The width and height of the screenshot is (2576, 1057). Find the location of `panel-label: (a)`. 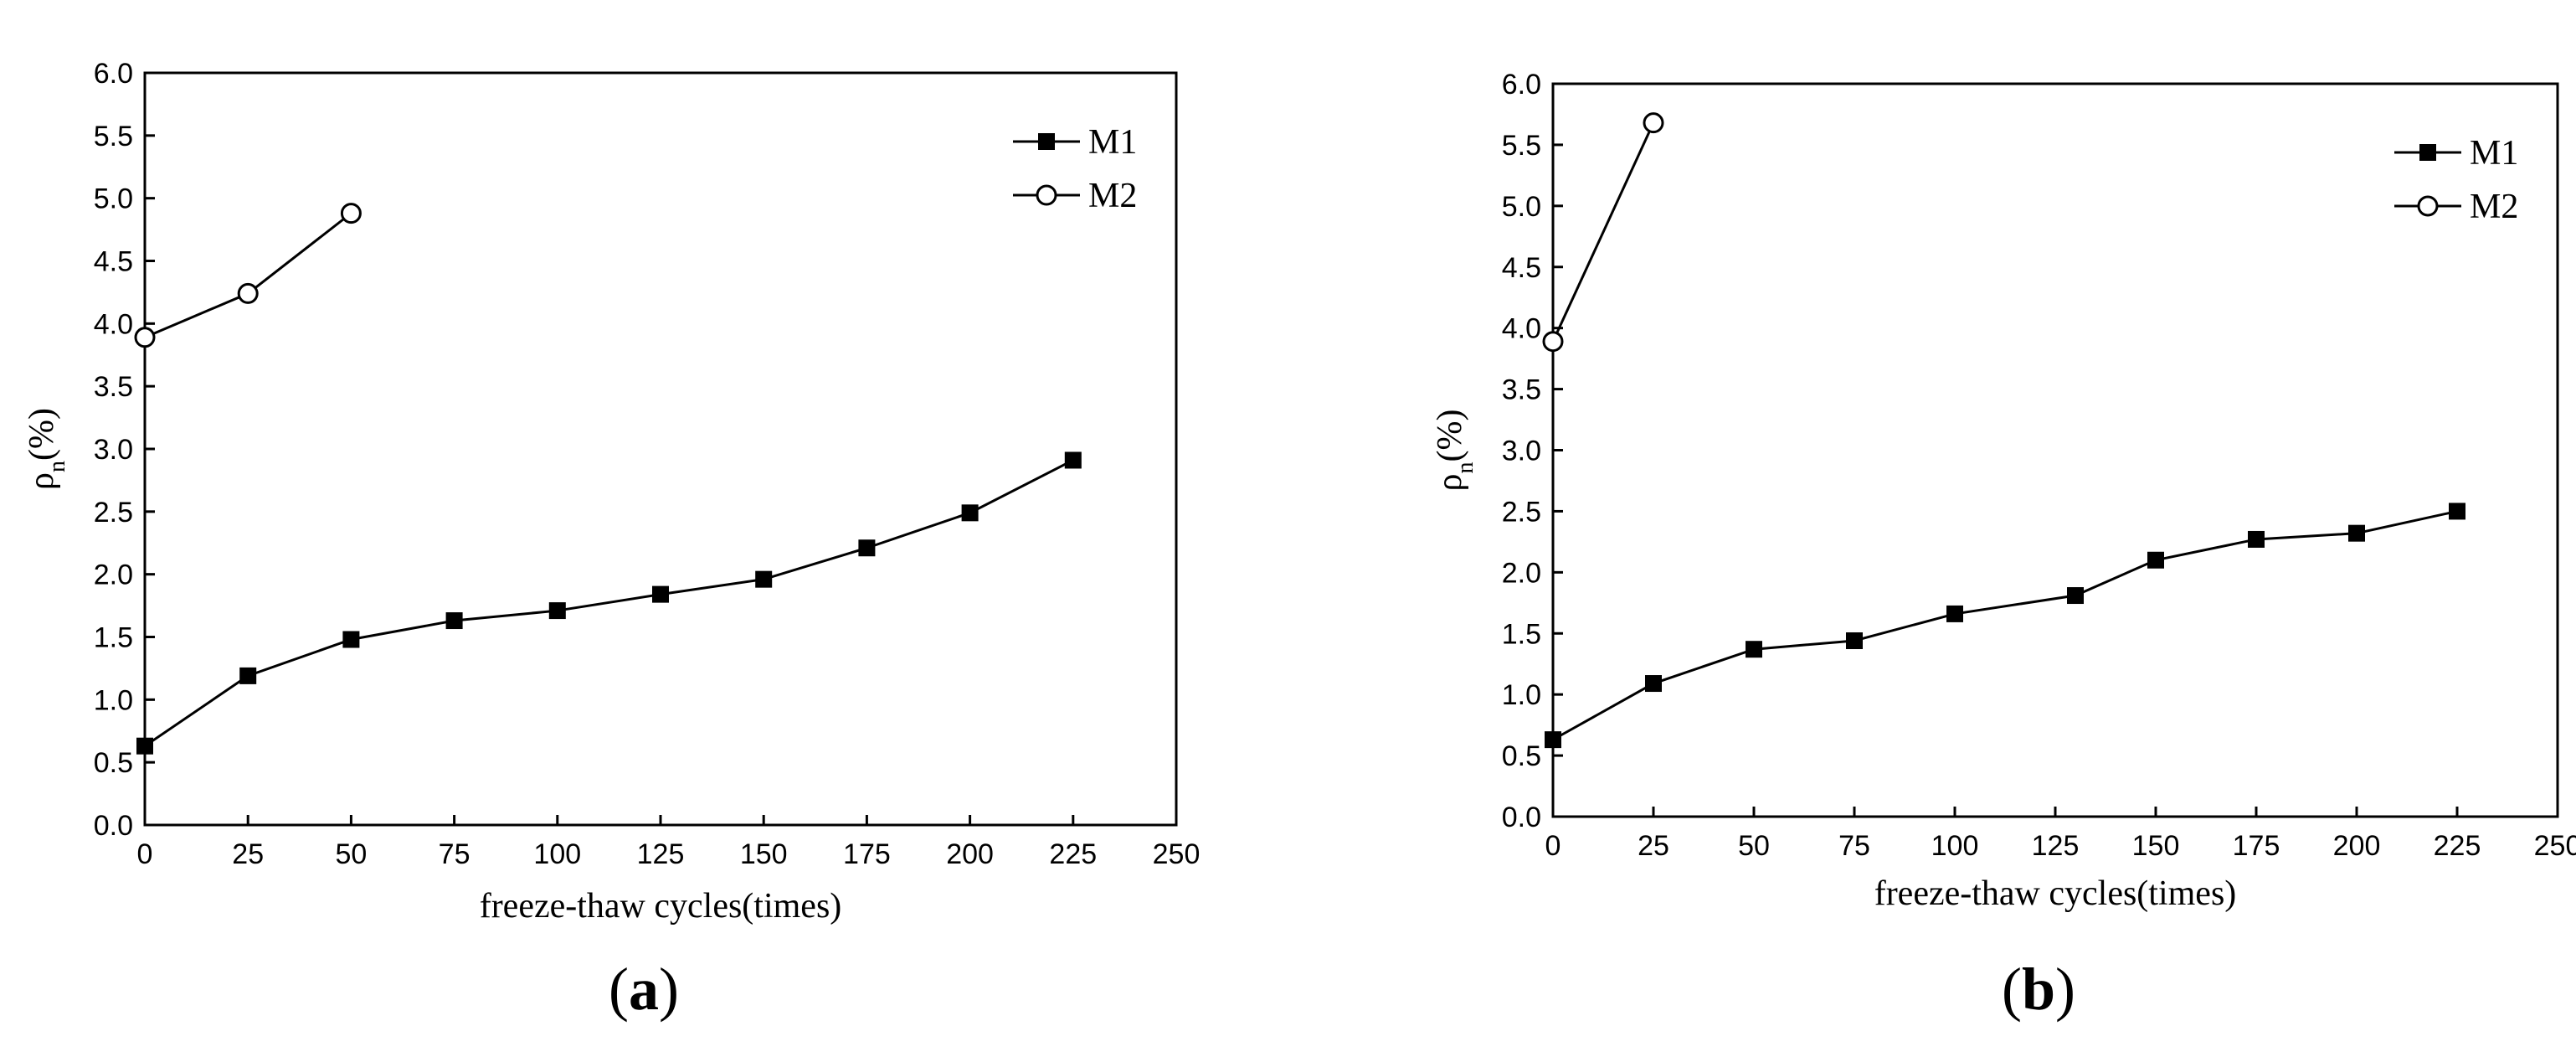

panel-label: (a) is located at coordinates (644, 989).